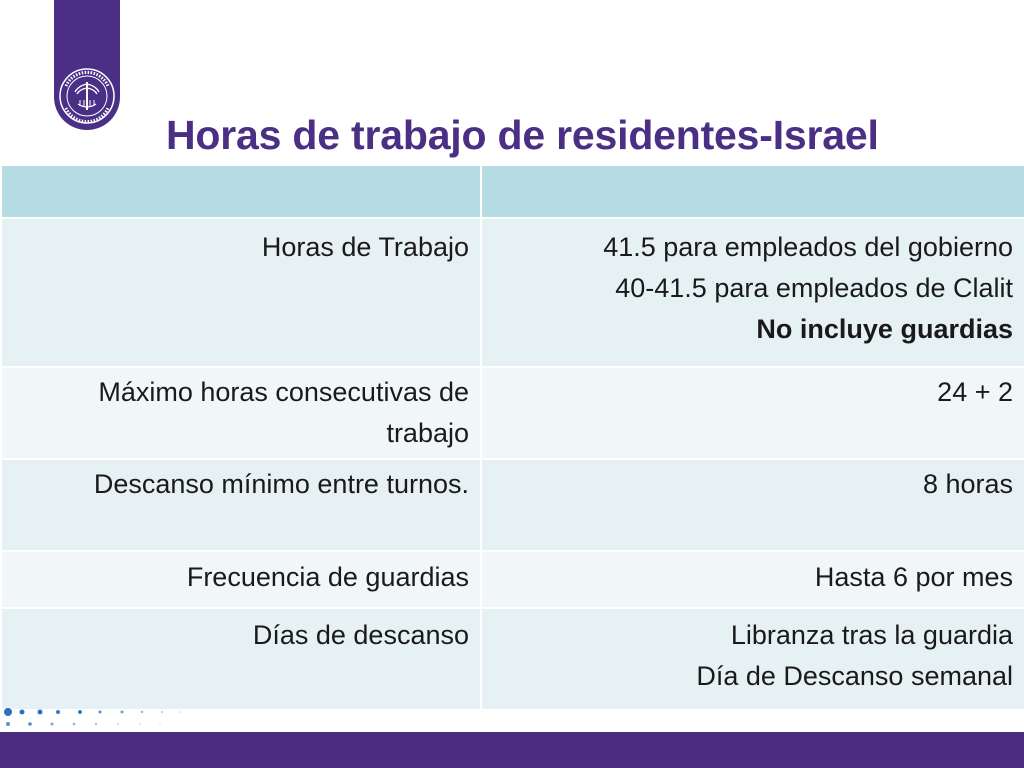  Describe the element at coordinates (814, 288) in the screenshot. I see `value-line: 40-41.5 para empleados de Clalit` at that location.